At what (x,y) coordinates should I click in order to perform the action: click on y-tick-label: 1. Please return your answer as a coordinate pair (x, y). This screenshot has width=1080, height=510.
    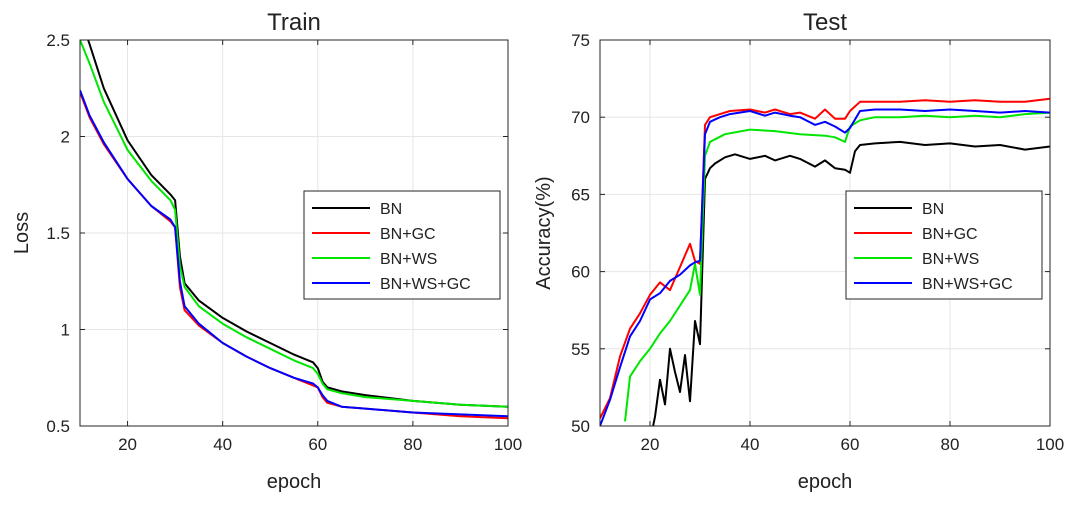
    Looking at the image, I should click on (65, 330).